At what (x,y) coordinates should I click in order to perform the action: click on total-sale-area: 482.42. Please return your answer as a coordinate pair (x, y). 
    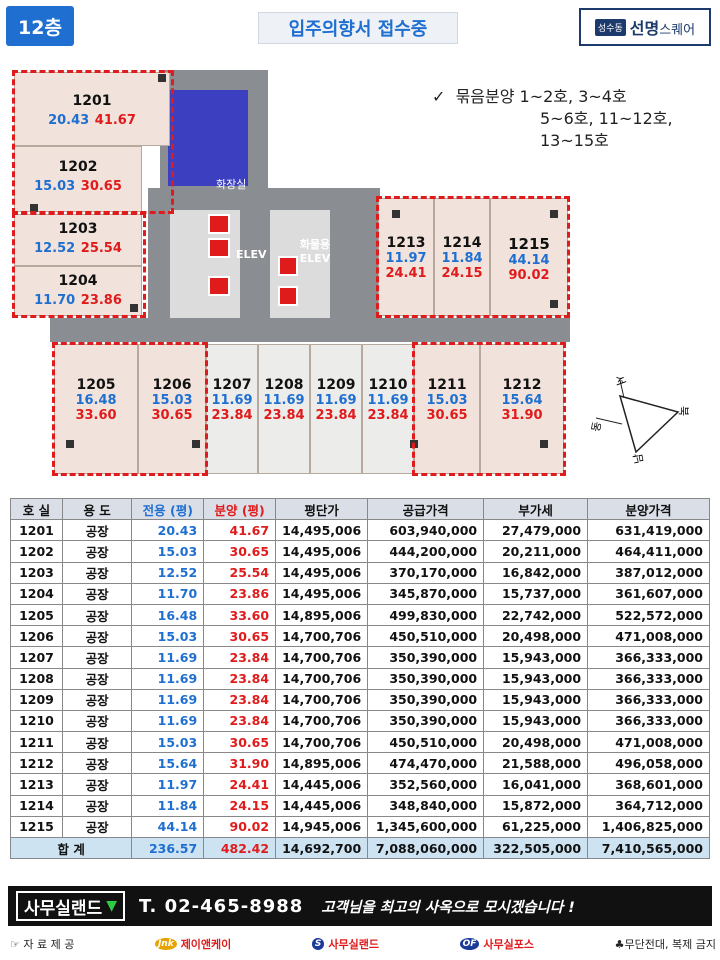
    Looking at the image, I should click on (240, 848).